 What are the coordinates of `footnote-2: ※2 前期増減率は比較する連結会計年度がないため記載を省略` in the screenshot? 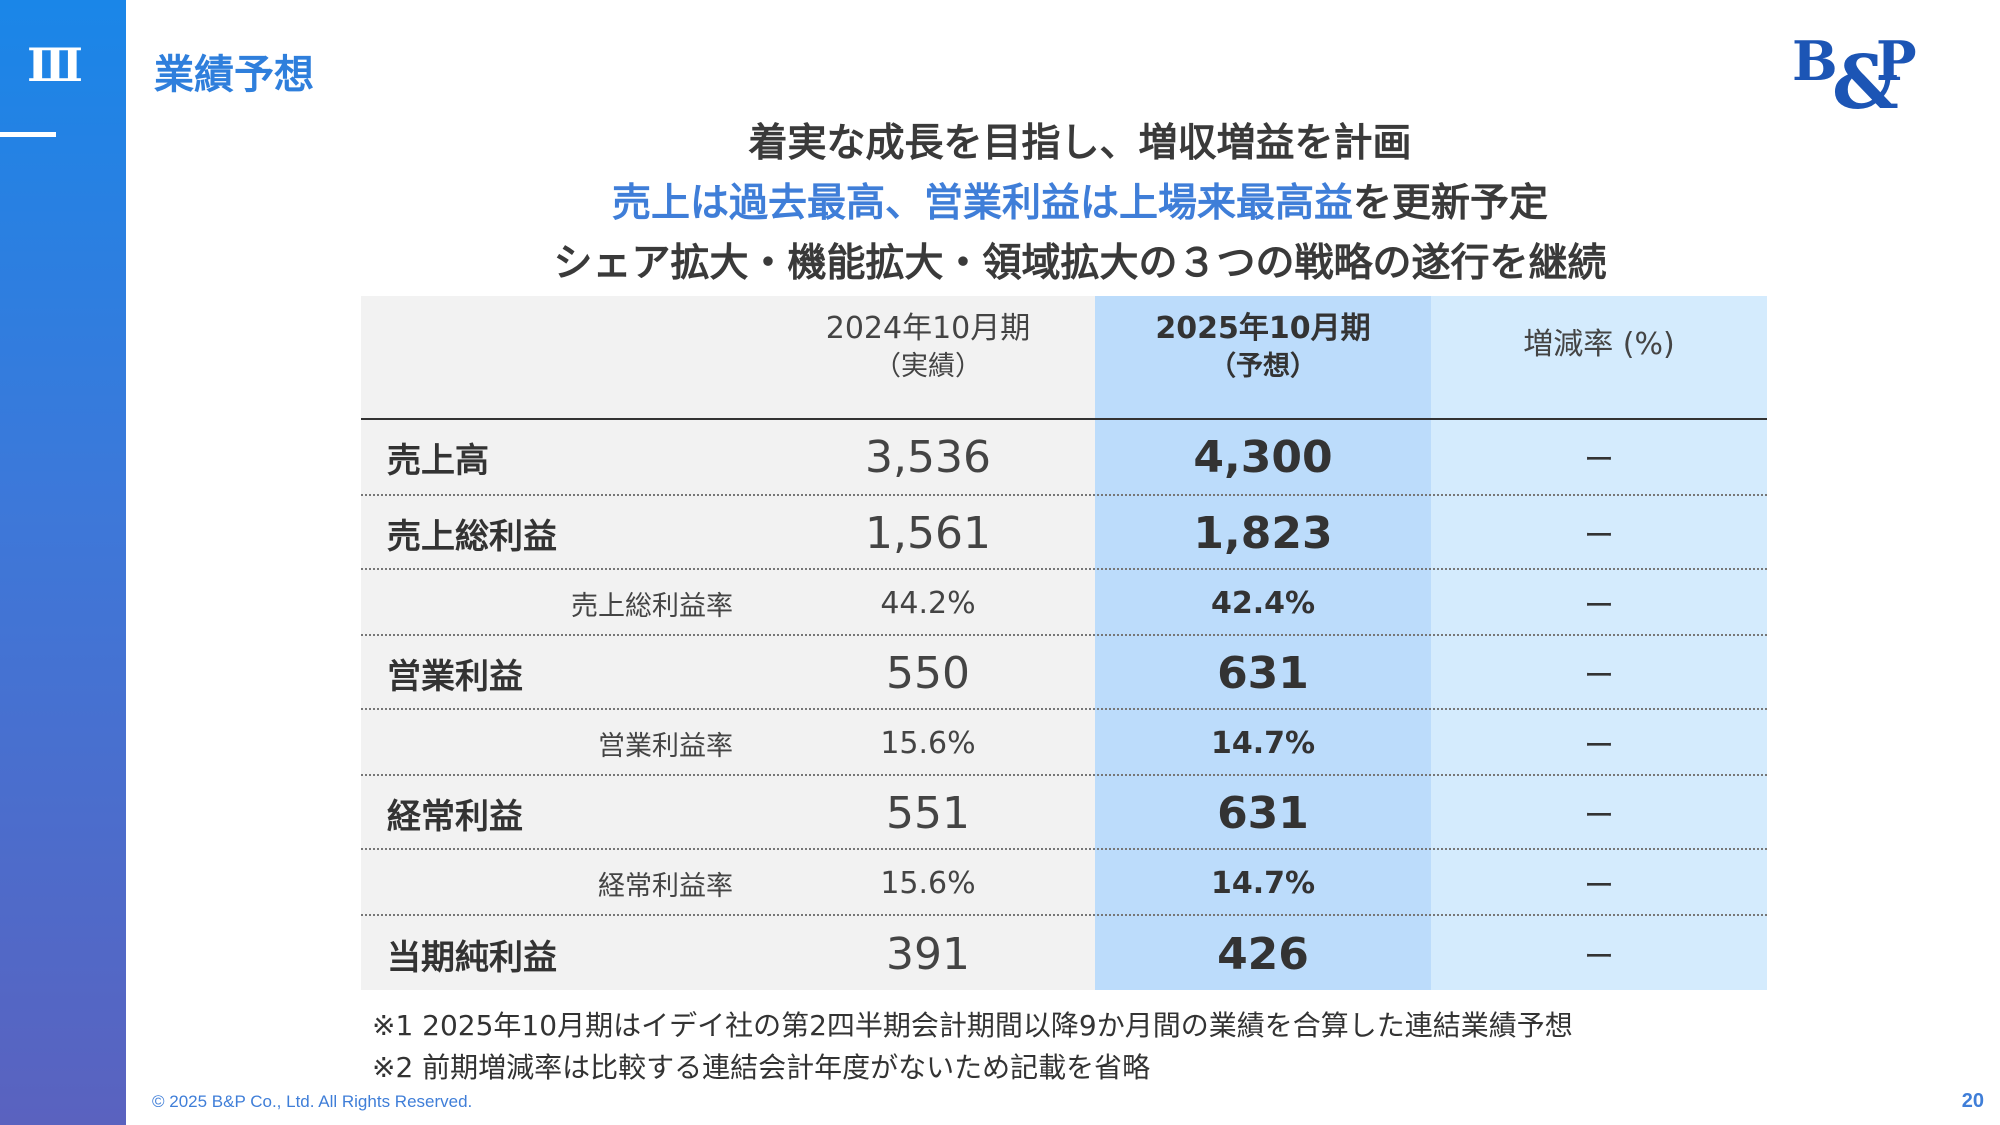 It's located at (761, 1067).